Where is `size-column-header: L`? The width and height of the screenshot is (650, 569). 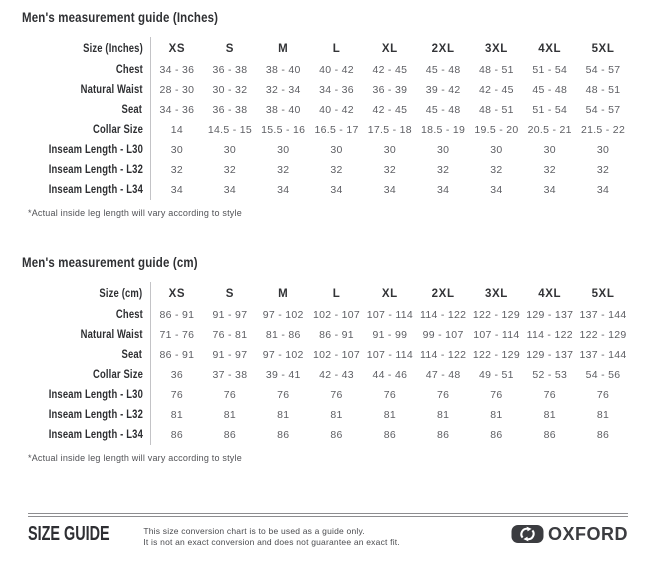
size-column-header: L is located at coordinates (336, 48).